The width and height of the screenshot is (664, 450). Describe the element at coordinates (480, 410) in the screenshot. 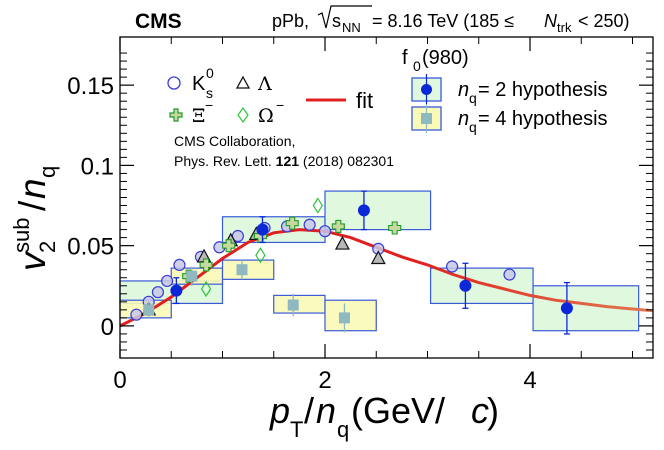

I see `x-title-c: c` at that location.